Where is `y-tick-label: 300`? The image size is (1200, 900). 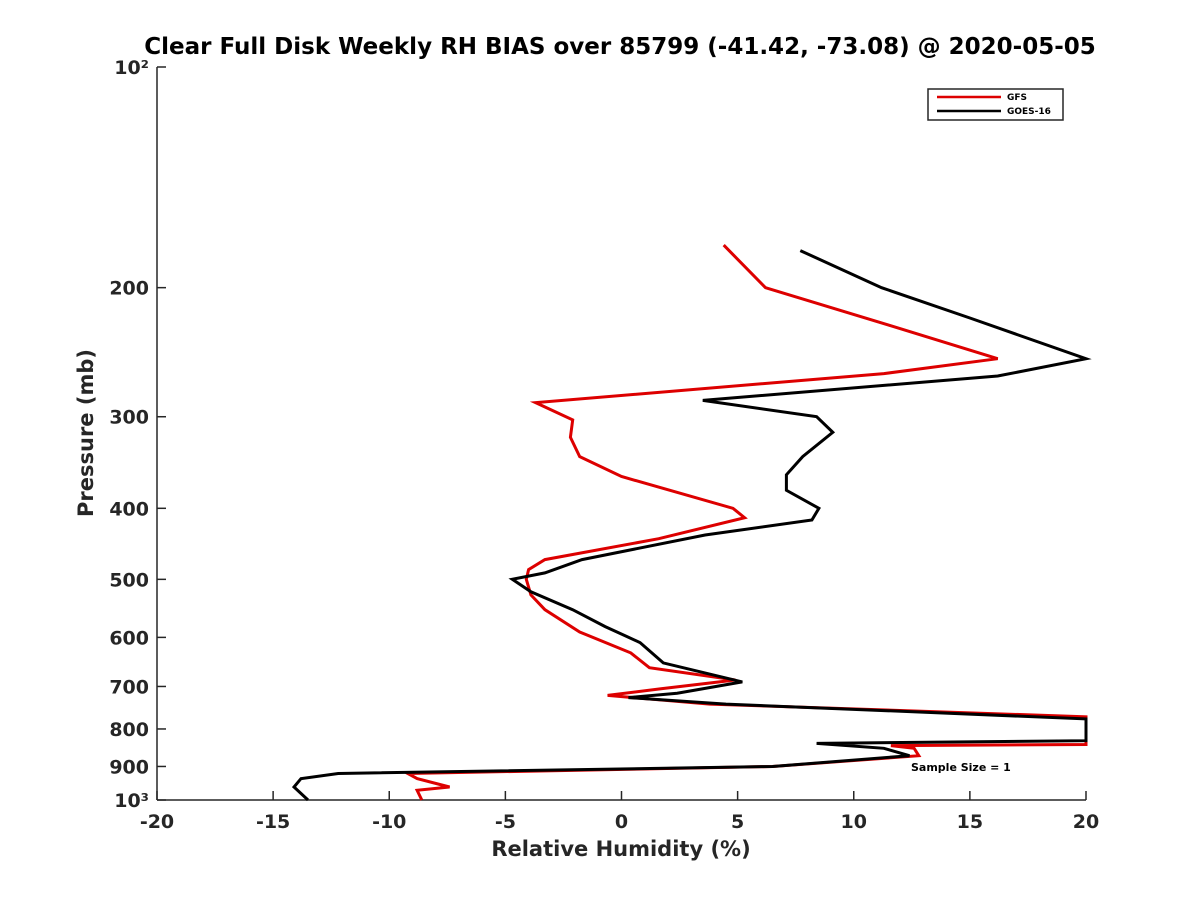
y-tick-label: 300 is located at coordinates (129, 418).